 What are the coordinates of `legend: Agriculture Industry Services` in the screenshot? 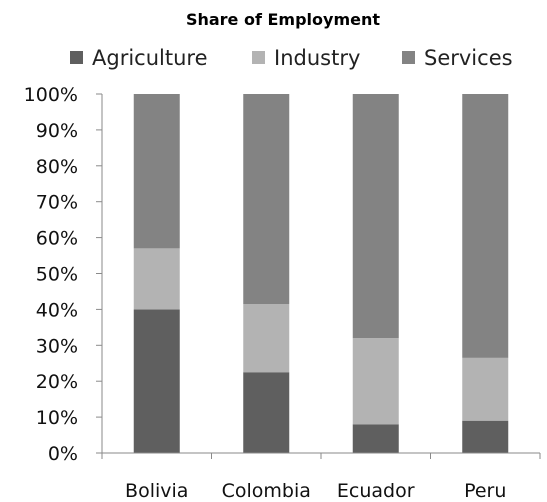 It's located at (291, 58).